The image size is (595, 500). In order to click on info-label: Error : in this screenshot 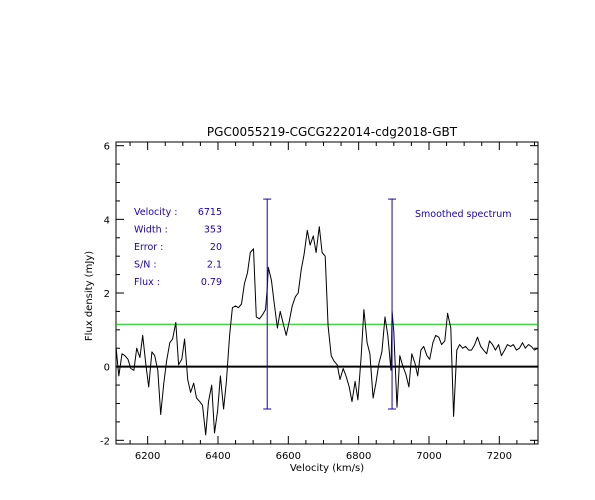, I will do `click(148, 247)`.